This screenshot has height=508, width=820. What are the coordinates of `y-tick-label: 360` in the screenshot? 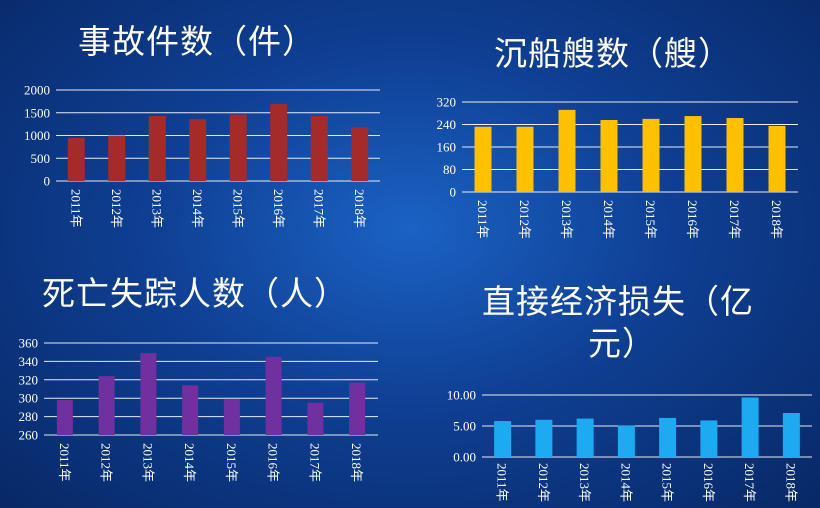 It's located at (29, 343).